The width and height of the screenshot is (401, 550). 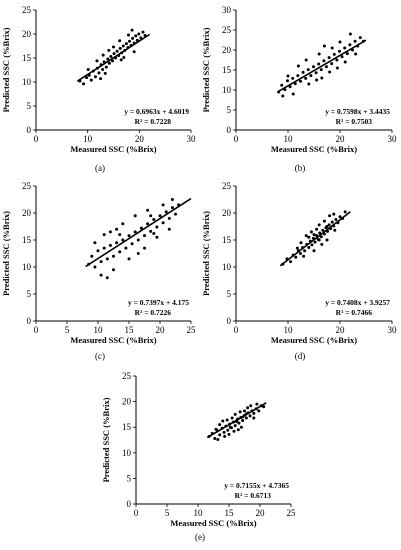 What do you see at coordinates (67, 330) in the screenshot?
I see `x-tick-label: 5` at bounding box center [67, 330].